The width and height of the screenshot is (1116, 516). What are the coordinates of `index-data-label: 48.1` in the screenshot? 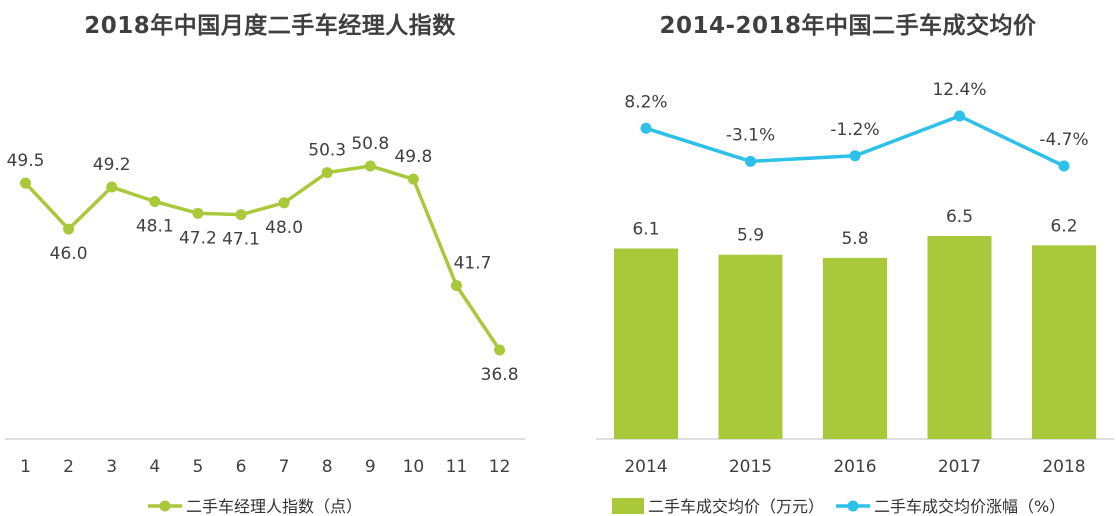 It's located at (155, 226).